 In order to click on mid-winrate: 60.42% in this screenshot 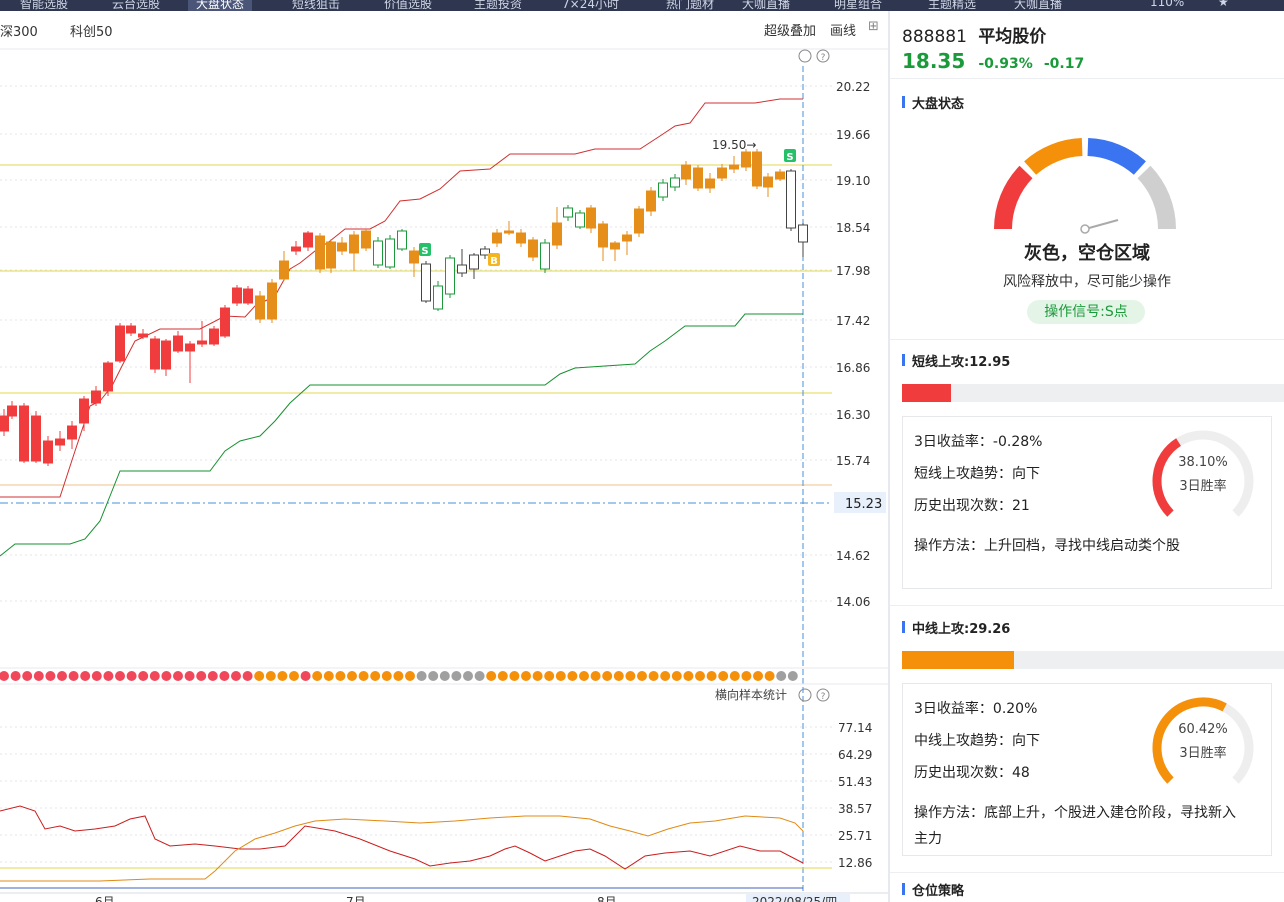, I will do `click(1203, 729)`.